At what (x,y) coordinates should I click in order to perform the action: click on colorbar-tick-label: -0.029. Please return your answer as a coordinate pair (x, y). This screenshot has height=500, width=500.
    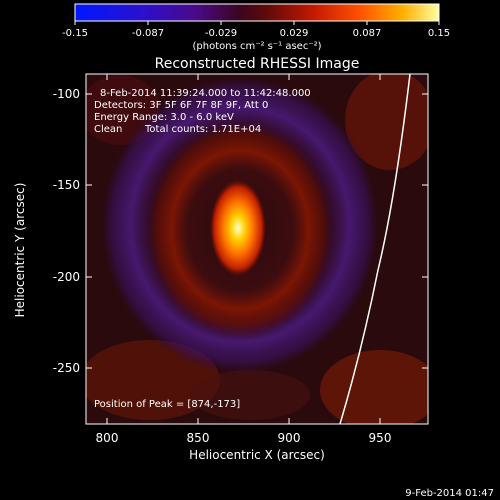
    Looking at the image, I should click on (221, 33).